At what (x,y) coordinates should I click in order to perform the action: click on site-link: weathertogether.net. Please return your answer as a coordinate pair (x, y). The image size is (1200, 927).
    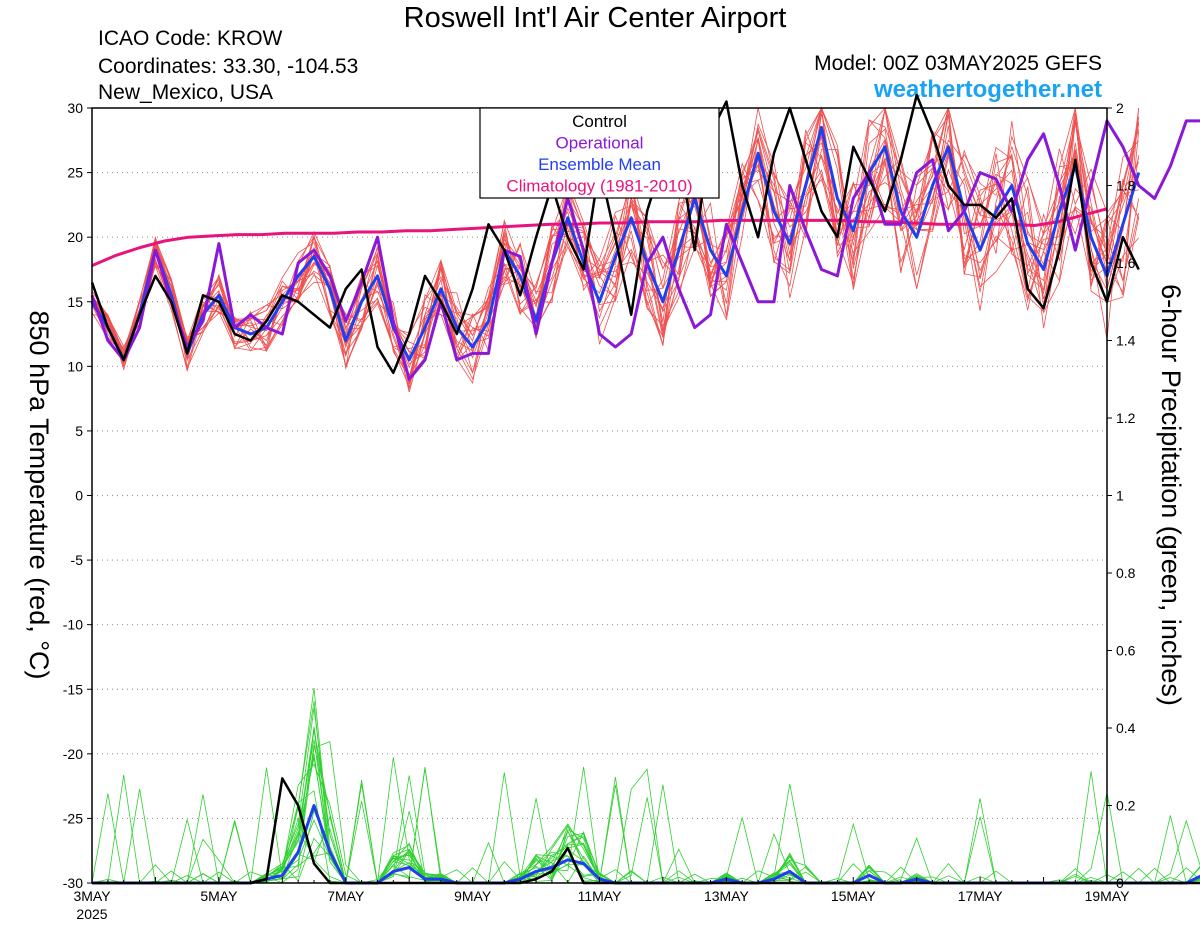
    Looking at the image, I should click on (987, 89).